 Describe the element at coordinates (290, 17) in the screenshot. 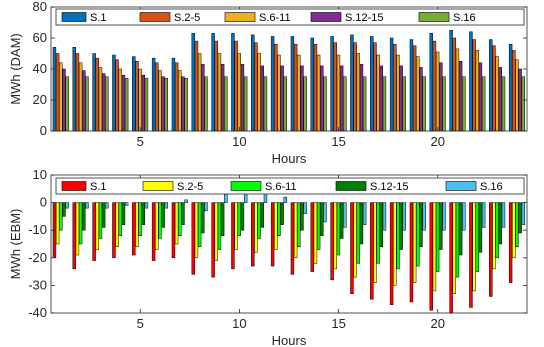

I see `legend-box` at that location.